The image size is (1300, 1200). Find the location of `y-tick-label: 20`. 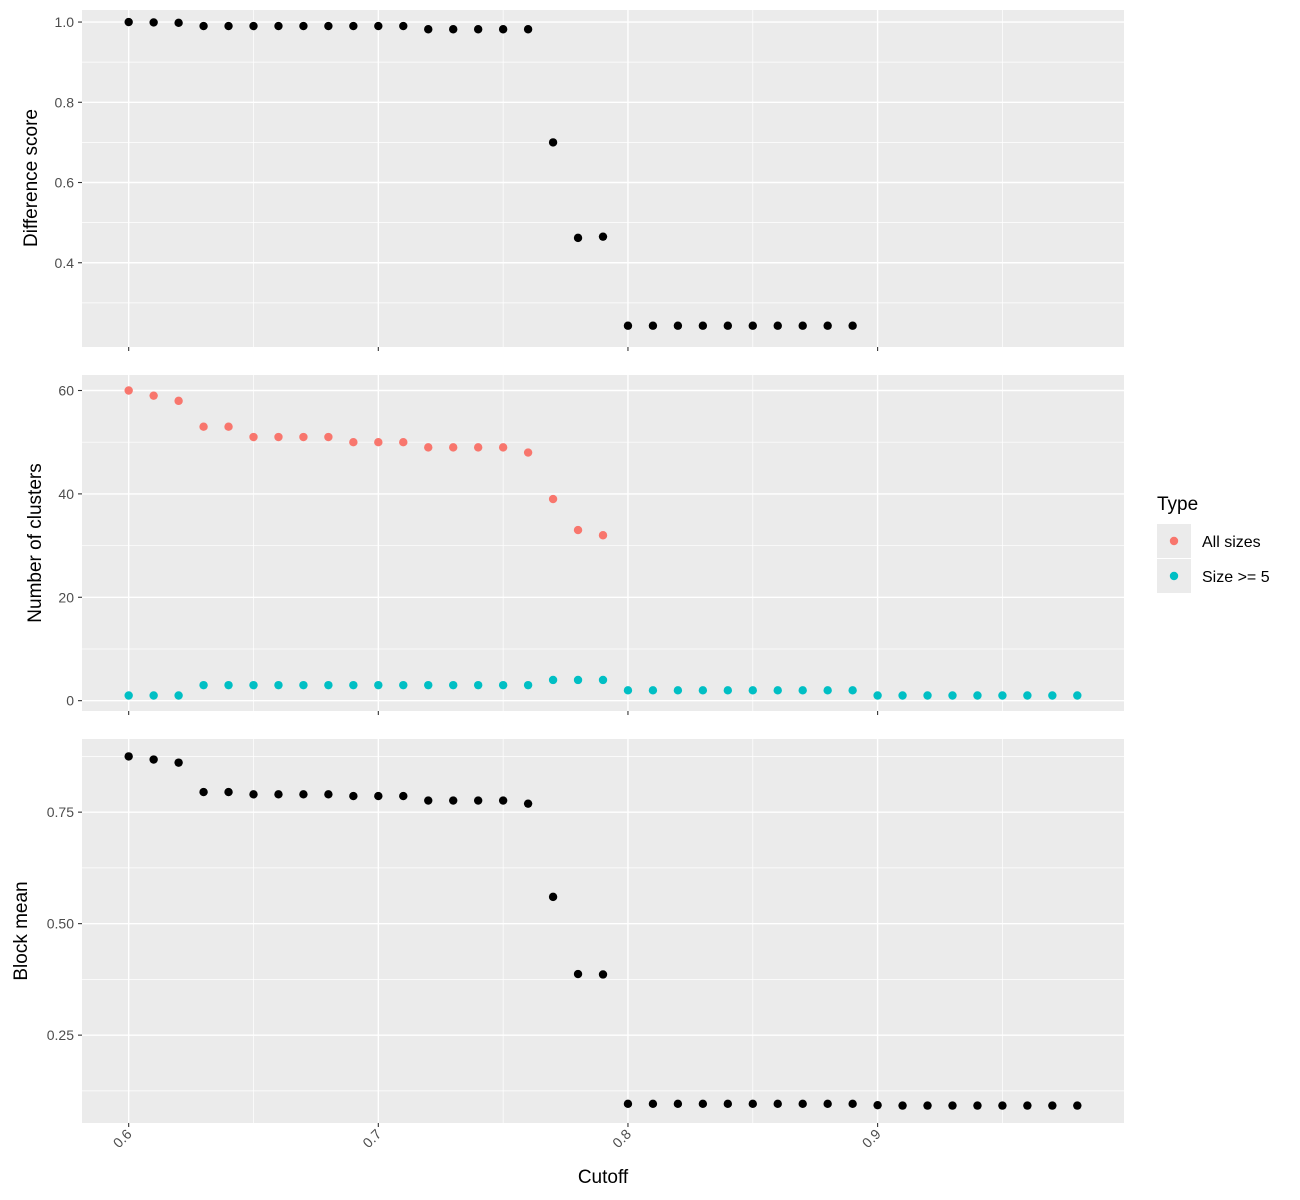

y-tick-label: 20 is located at coordinates (66, 597).